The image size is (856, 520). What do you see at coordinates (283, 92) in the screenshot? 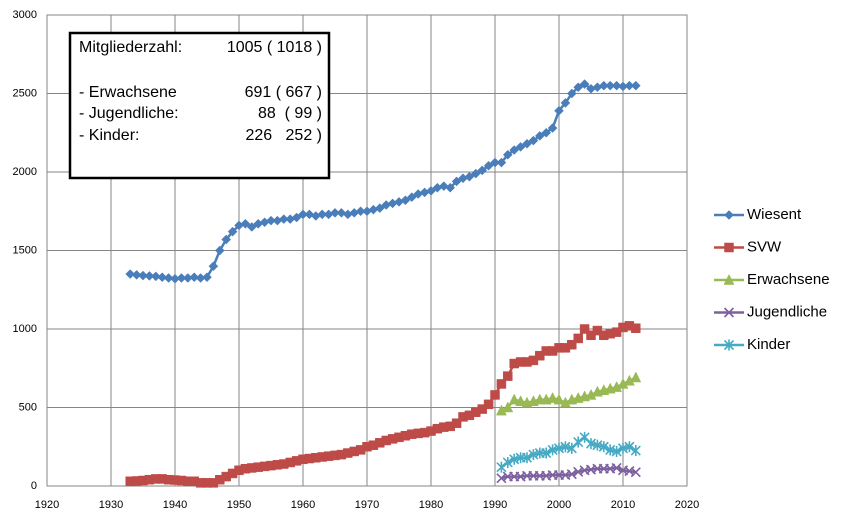
I see `annotation-value: 691 ( 667 )` at bounding box center [283, 92].